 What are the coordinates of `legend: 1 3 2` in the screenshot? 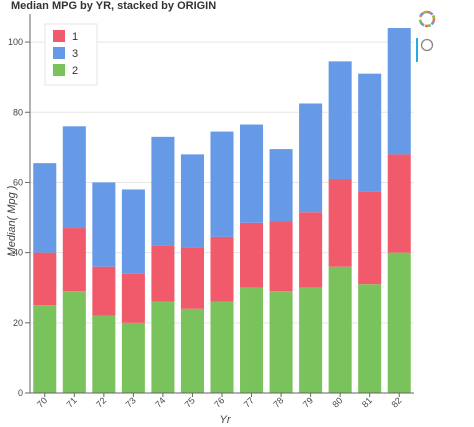 It's located at (71, 54).